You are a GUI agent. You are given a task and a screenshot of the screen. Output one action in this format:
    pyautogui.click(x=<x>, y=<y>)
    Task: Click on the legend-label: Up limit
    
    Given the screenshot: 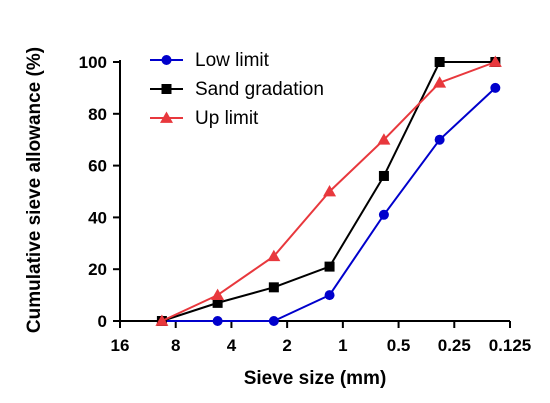 What is the action you would take?
    pyautogui.click(x=227, y=118)
    